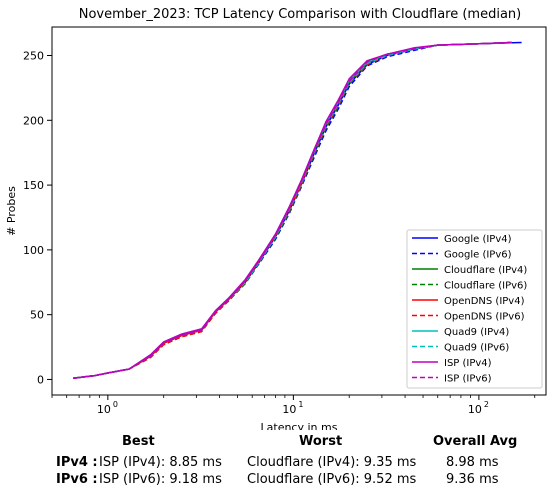 This screenshot has height=494, width=555. What do you see at coordinates (77, 479) in the screenshot?
I see `row-label-ipv6: IPv6 :` at bounding box center [77, 479].